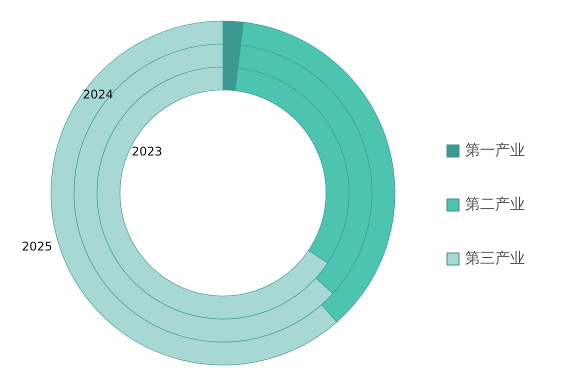 Image resolution: width=562 pixels, height=388 pixels. Describe the element at coordinates (147, 151) in the screenshot. I see `slice-label: 2023` at that location.